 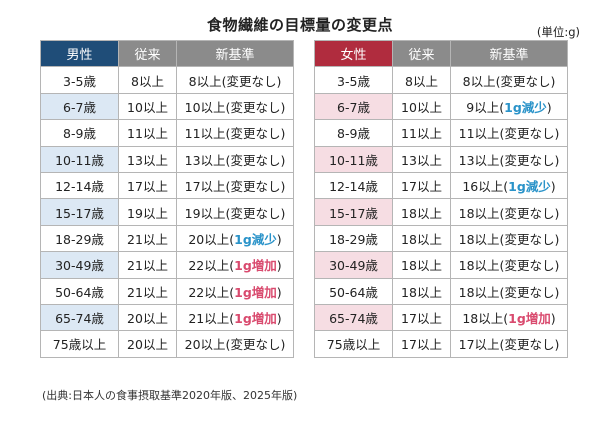 I want to click on new-value-text: 9以上(, so click(x=485, y=107).